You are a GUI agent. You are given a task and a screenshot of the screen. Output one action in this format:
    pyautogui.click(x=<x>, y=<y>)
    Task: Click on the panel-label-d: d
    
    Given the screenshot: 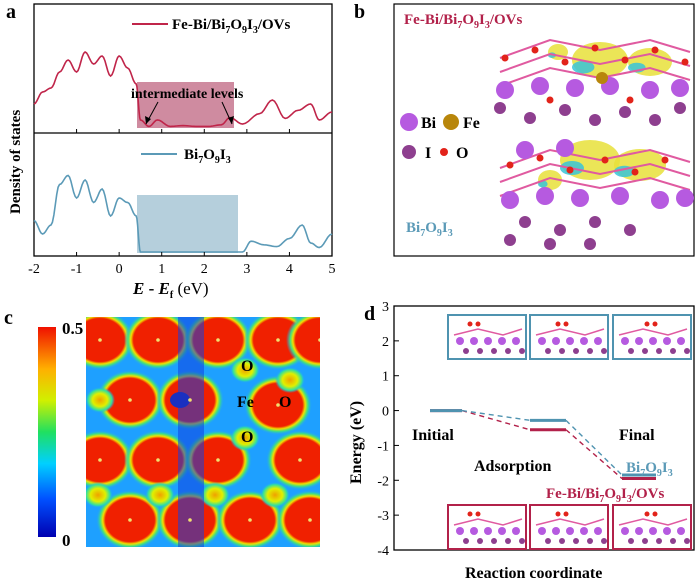 What is the action you would take?
    pyautogui.click(x=369, y=314)
    